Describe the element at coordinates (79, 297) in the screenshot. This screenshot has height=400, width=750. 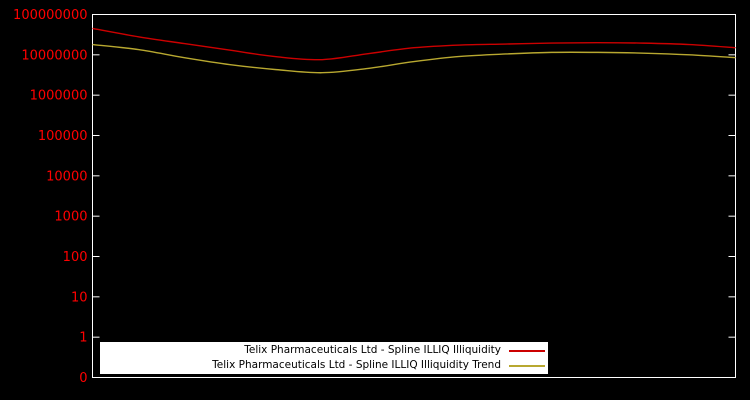
I see `y-tick-label: 10` at that location.